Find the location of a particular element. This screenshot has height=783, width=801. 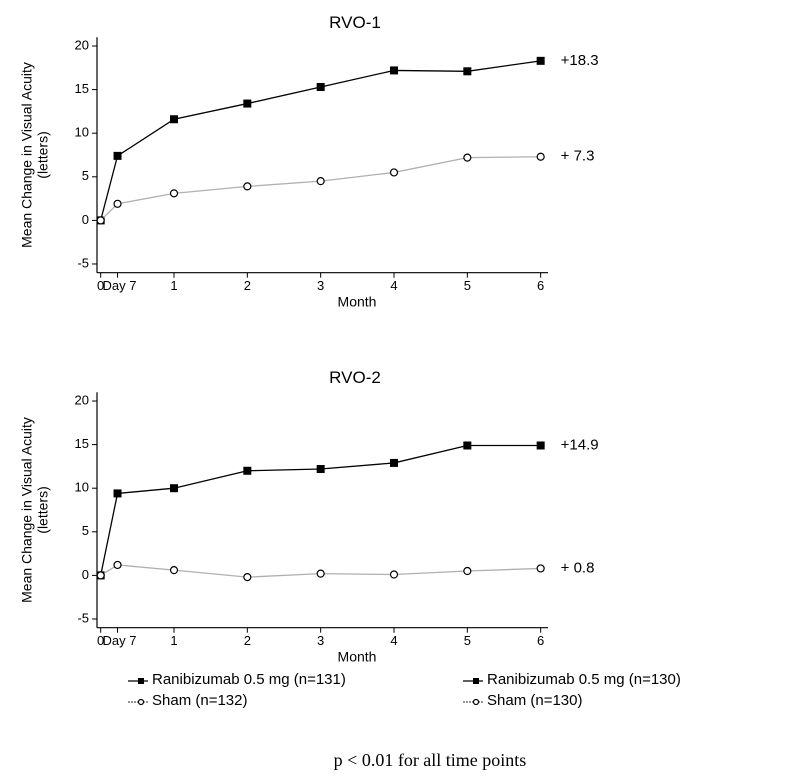

chart-title: RVO-1 is located at coordinates (355, 22).